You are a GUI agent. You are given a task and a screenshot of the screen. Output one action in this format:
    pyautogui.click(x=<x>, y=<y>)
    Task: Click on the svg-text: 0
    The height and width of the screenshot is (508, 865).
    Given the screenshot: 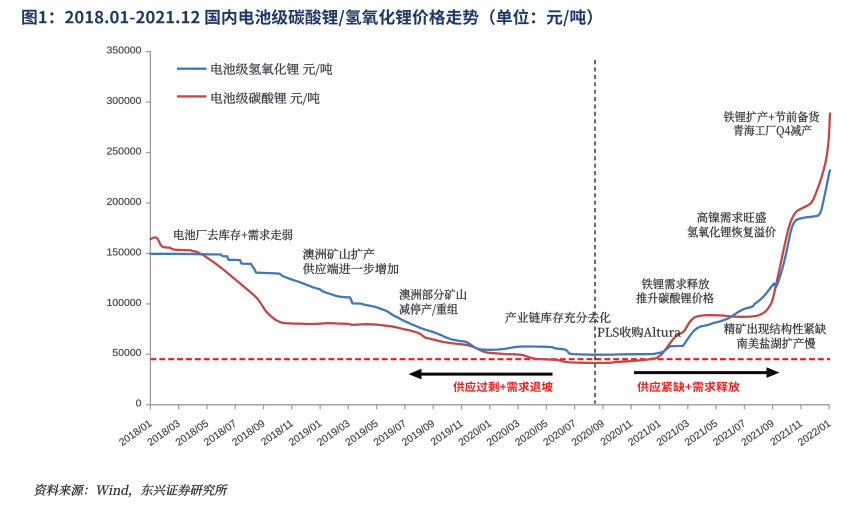 What is the action you would take?
    pyautogui.click(x=139, y=404)
    